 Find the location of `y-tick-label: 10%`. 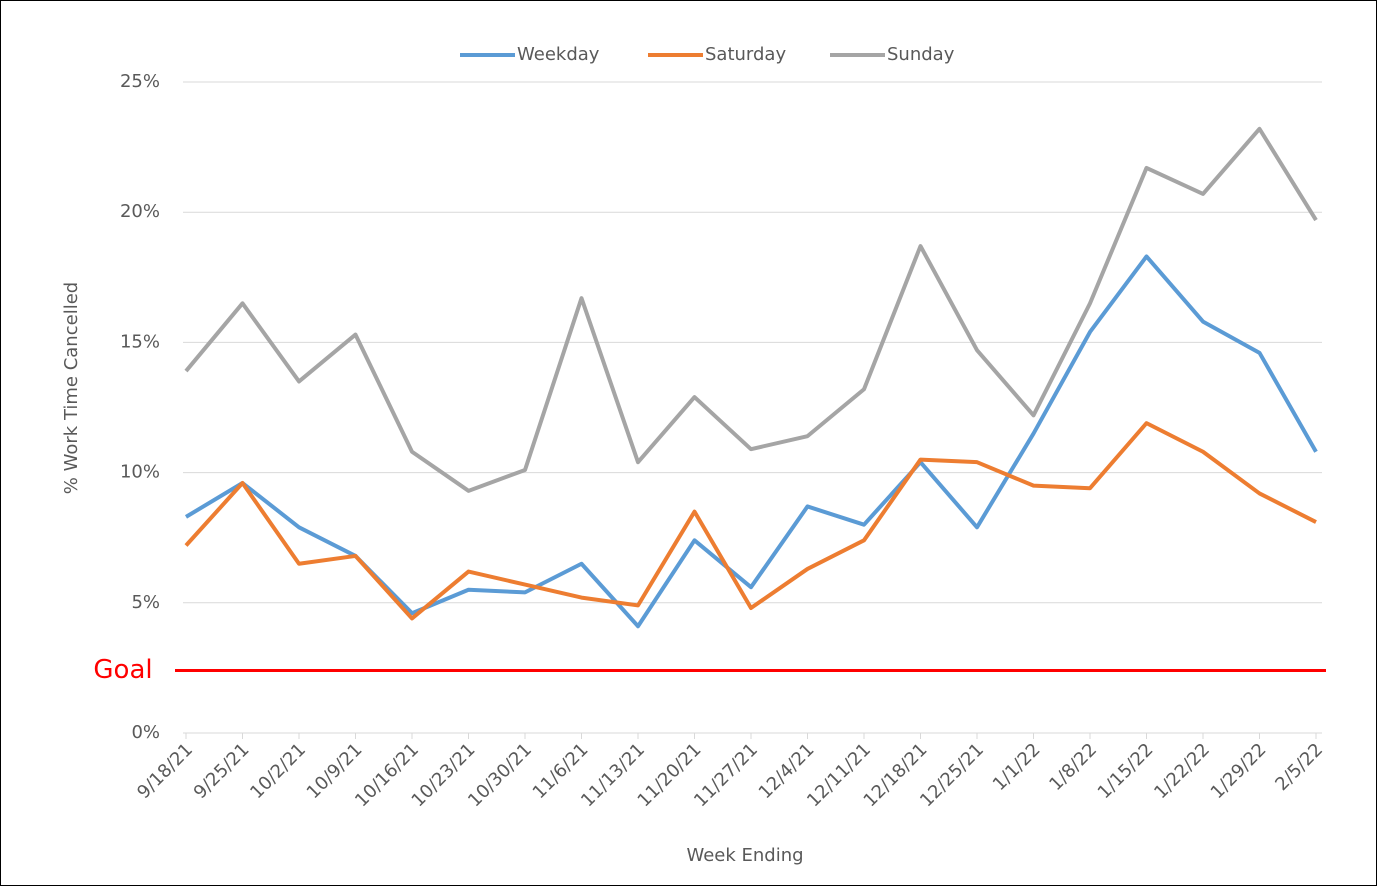

y-tick-label: 10% is located at coordinates (140, 472).